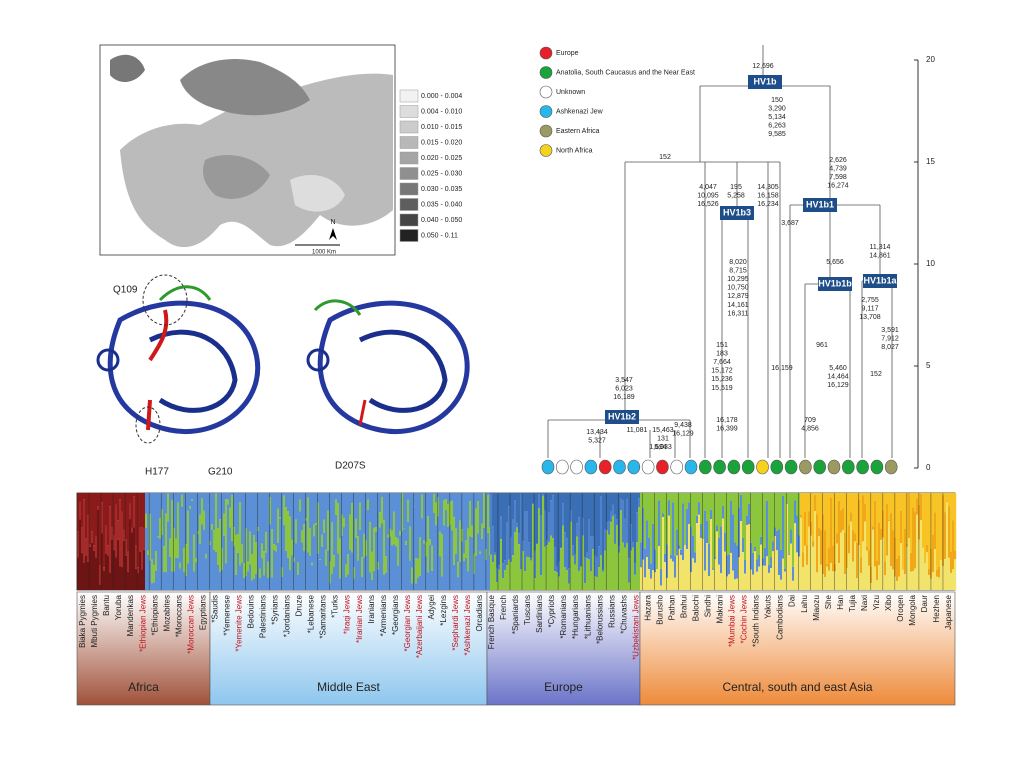  I want to click on mutation-label: 961, so click(822, 345).